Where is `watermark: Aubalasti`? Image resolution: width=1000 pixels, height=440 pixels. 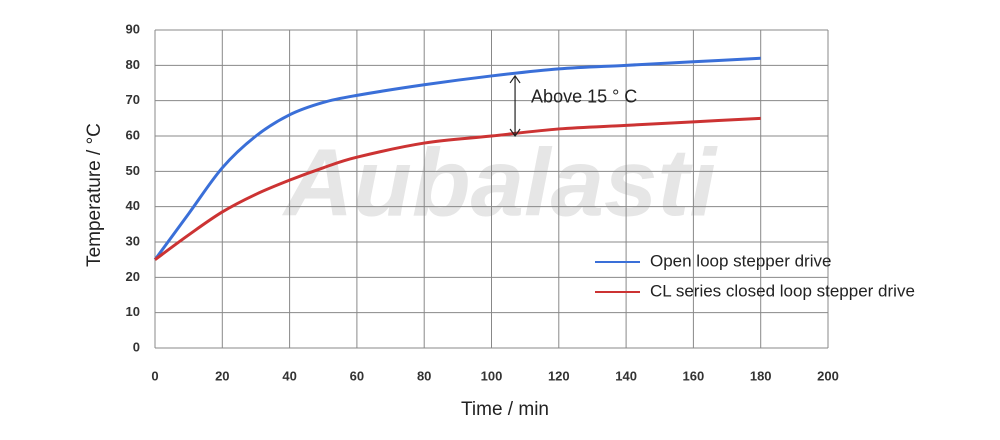
watermark: Aubalasti is located at coordinates (500, 182).